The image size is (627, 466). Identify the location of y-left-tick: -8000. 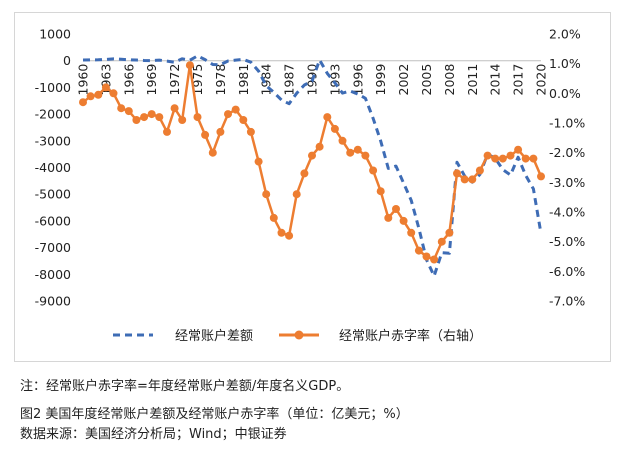
(53, 274).